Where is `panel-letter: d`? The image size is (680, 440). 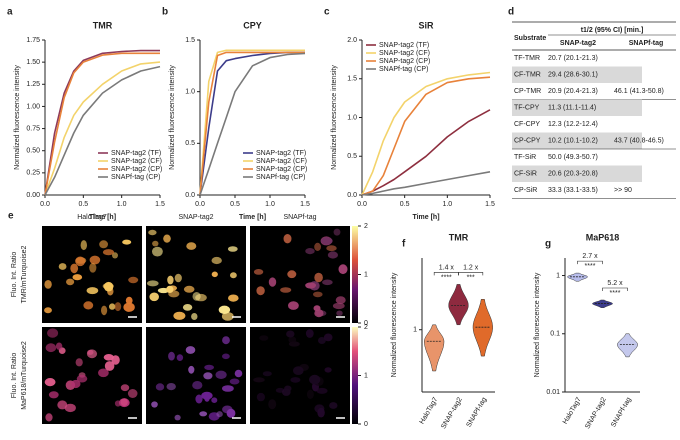 panel-letter: d is located at coordinates (511, 12).